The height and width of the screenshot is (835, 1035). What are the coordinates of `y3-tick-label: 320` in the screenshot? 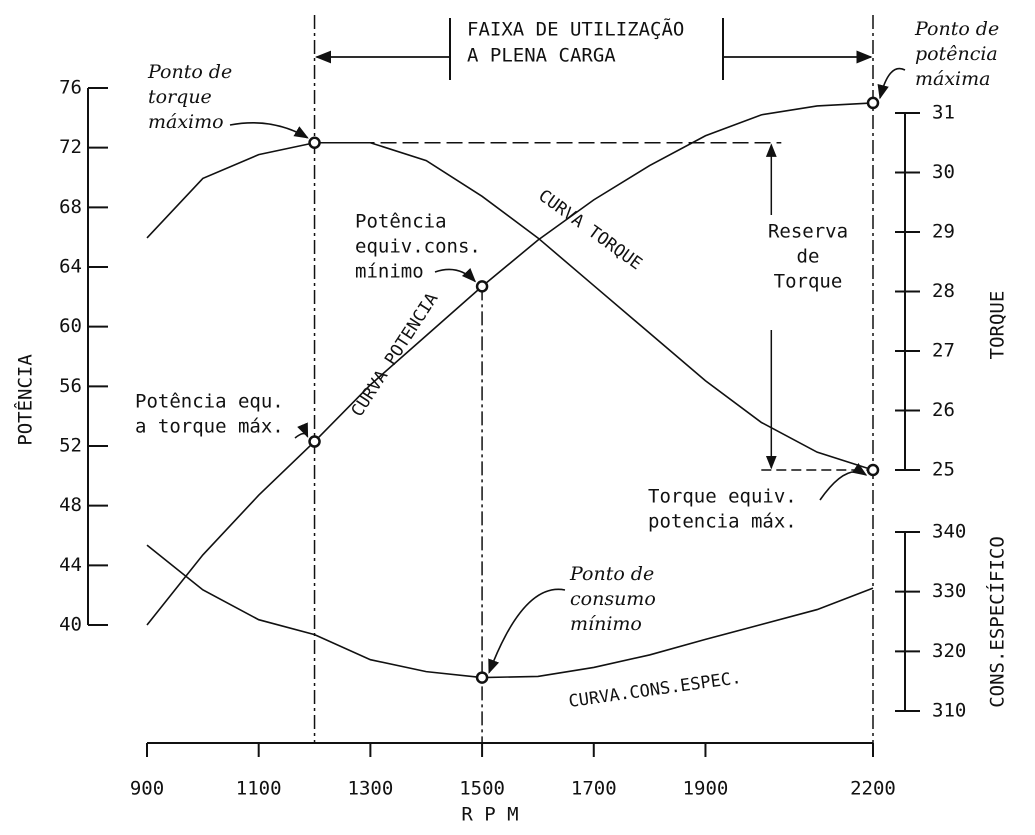 It's located at (949, 651).